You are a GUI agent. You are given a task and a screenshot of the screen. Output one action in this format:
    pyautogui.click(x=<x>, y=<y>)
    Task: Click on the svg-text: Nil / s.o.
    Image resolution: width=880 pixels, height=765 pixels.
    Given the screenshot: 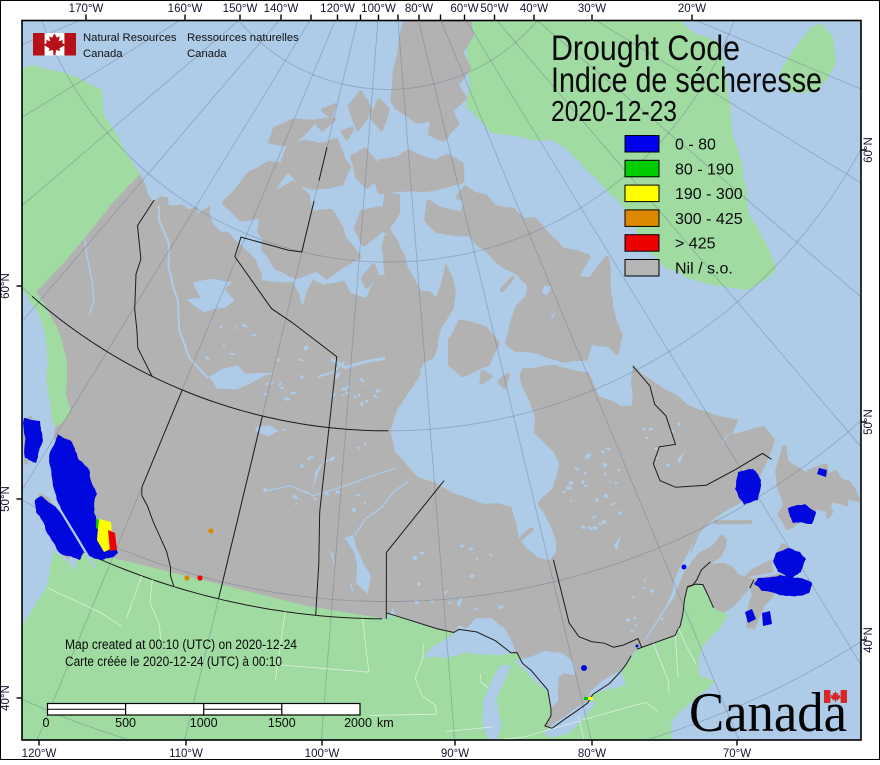 What is the action you would take?
    pyautogui.click(x=704, y=269)
    